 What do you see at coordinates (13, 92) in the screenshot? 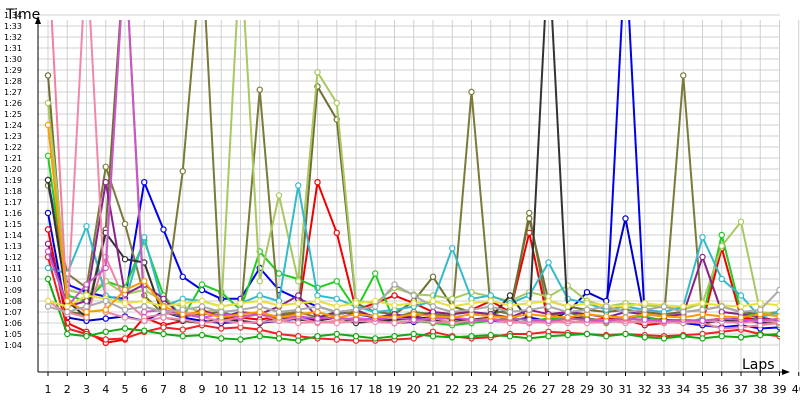
I see `y-tick-label: 1:27` at bounding box center [13, 92].